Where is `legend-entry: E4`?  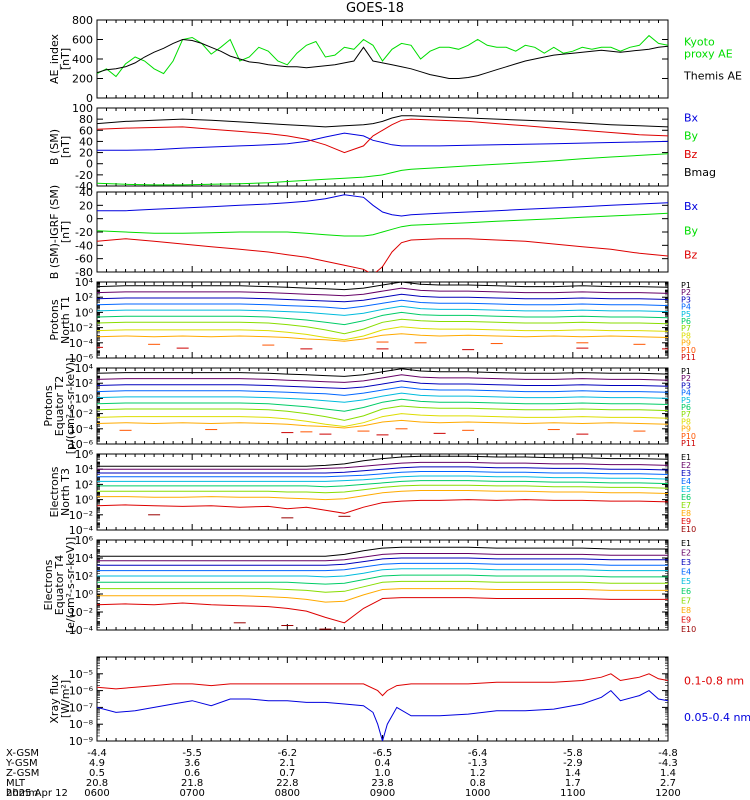 legend-entry: E4 is located at coordinates (686, 481).